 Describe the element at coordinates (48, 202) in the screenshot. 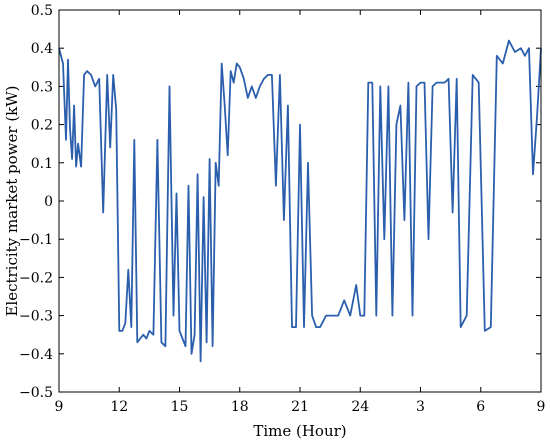

I see `y-tick-label: 0` at that location.